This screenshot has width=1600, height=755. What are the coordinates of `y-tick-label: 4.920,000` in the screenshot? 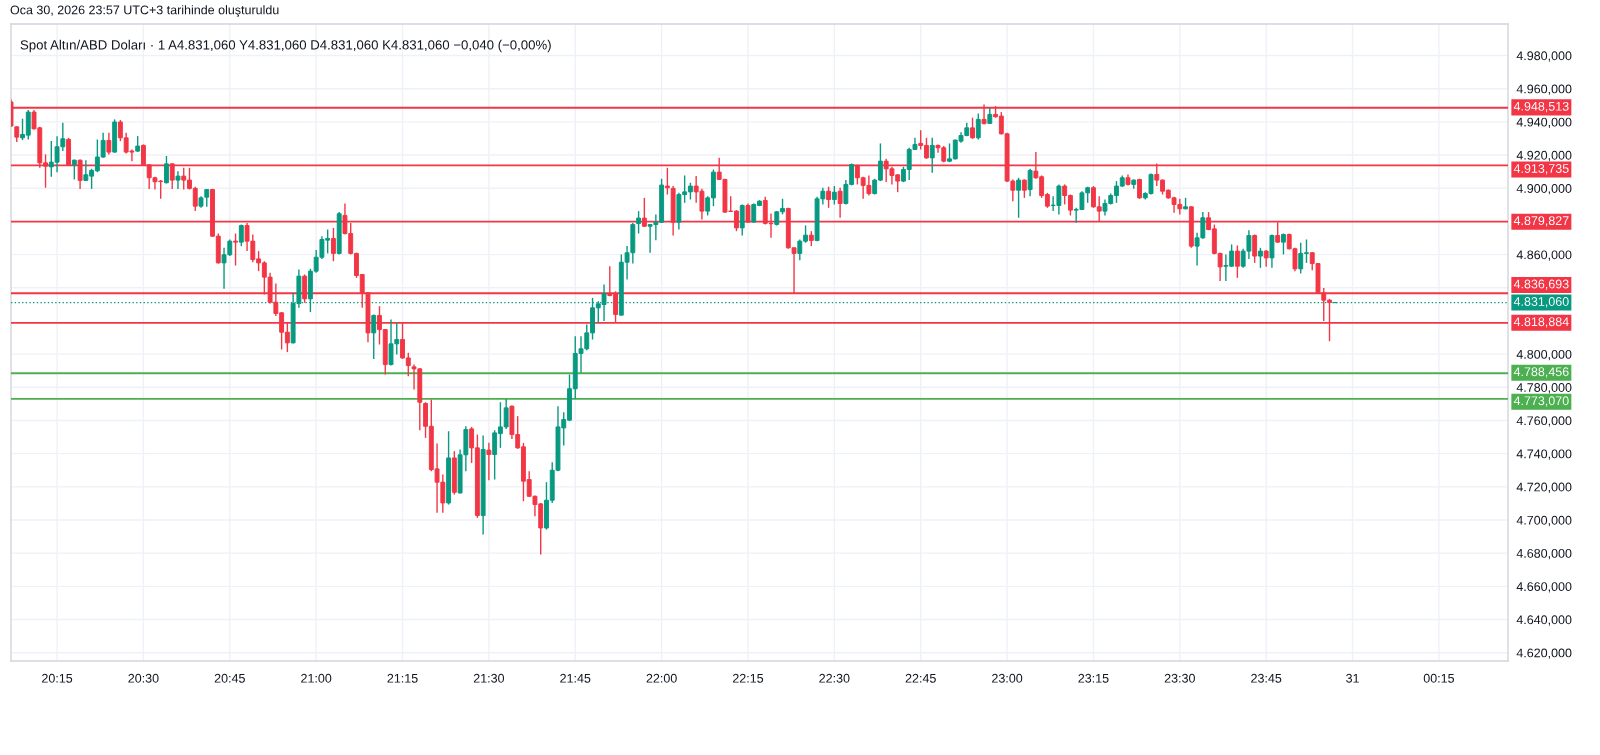 It's located at (1544, 156).